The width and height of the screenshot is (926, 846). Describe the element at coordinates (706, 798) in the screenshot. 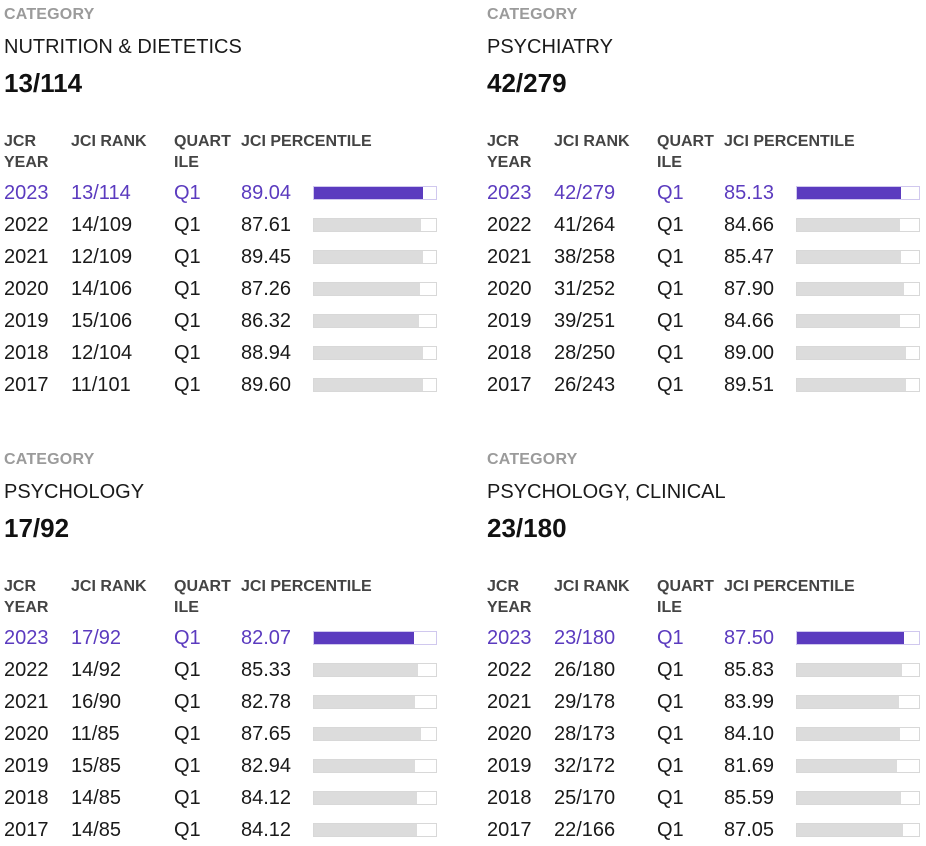

I see `table-row: 2018 25/170 Q1 85.59` at that location.